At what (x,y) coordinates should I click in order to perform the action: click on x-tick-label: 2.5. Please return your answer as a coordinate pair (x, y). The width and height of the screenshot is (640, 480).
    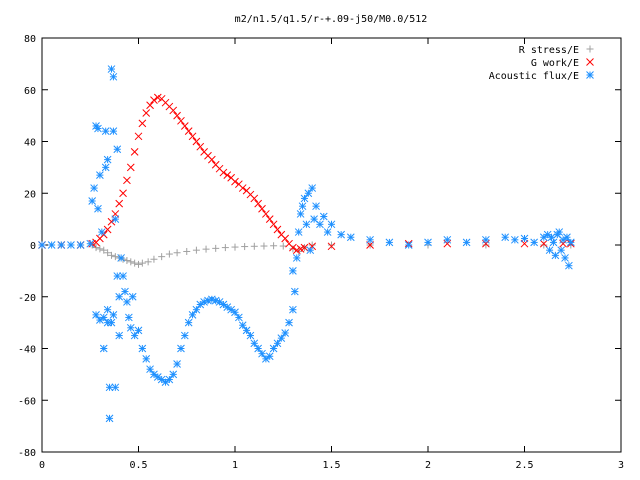
    Looking at the image, I should click on (524, 465).